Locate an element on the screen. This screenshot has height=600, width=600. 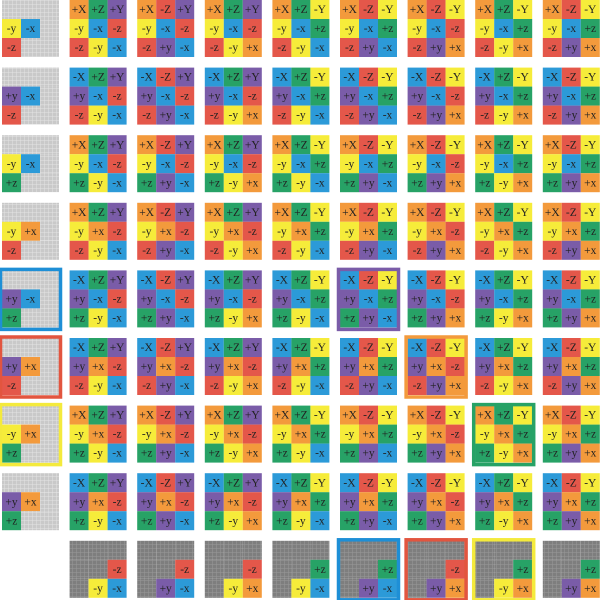
tile: +X +Z -Y -y +x +z +z -y +x is located at coordinates (504, 434).